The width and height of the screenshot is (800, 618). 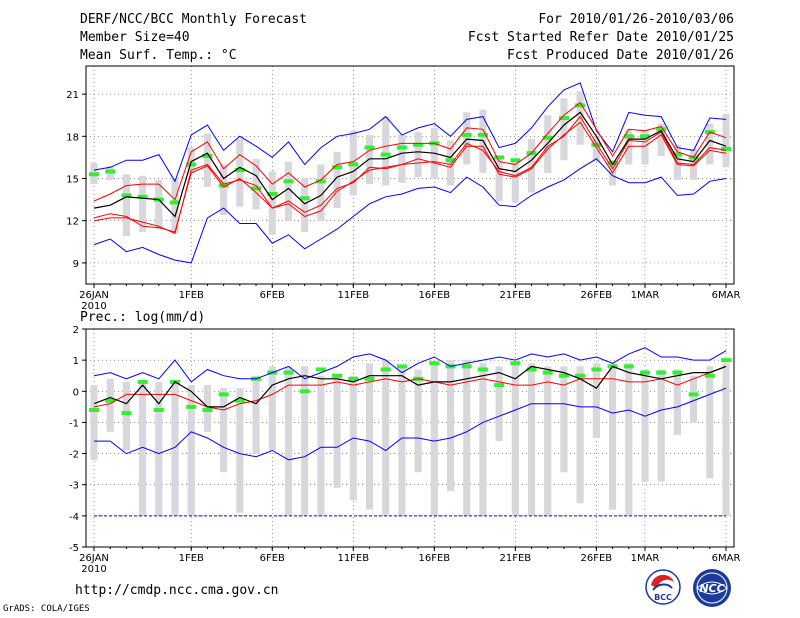 I want to click on member-size: Member Size=40, so click(x=135, y=37).